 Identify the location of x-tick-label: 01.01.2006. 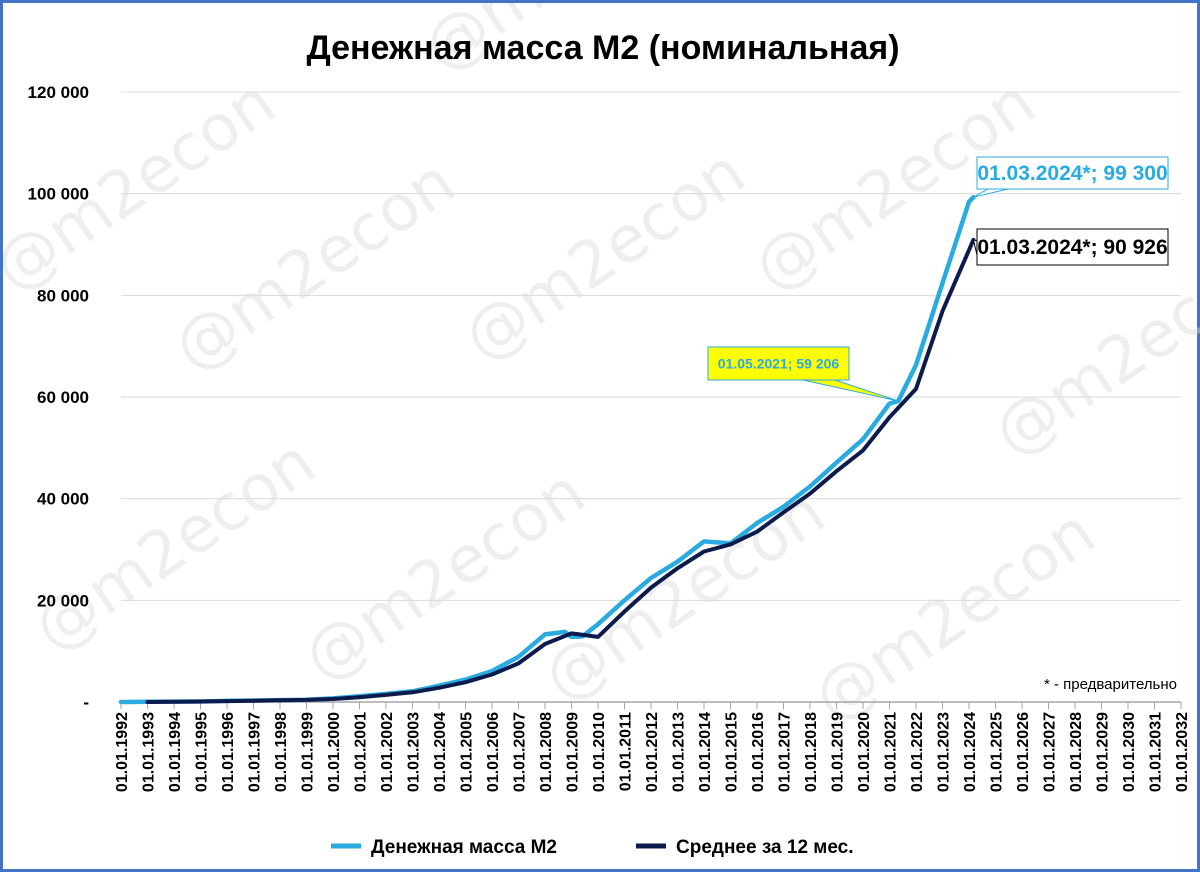
(493, 752).